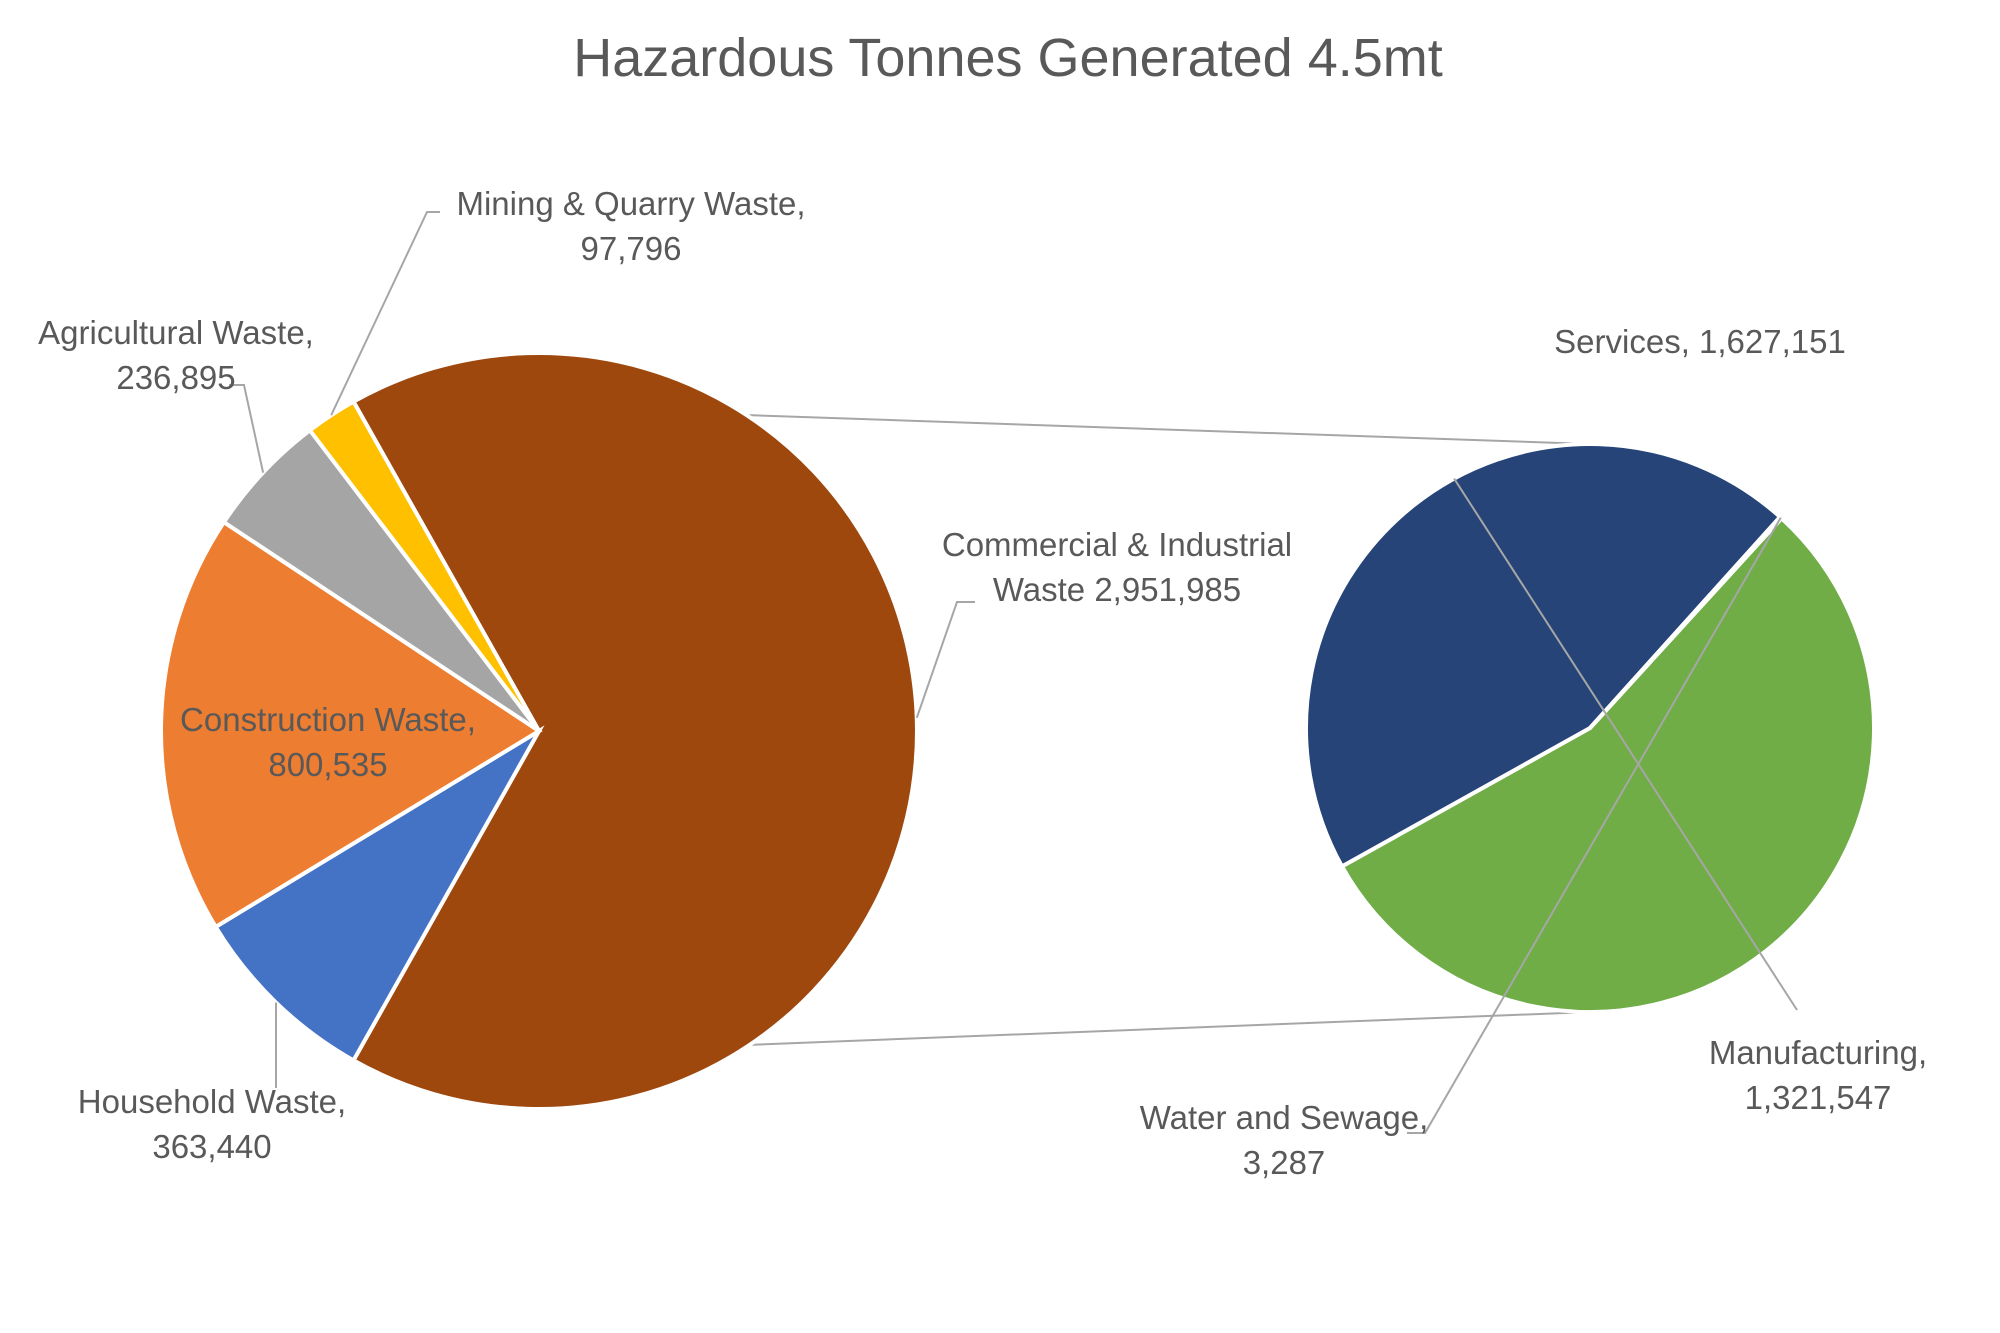 The width and height of the screenshot is (2000, 1333). Describe the element at coordinates (176, 355) in the screenshot. I see `label-agricultural-waste: Agricultural Waste, 236,895` at that location.